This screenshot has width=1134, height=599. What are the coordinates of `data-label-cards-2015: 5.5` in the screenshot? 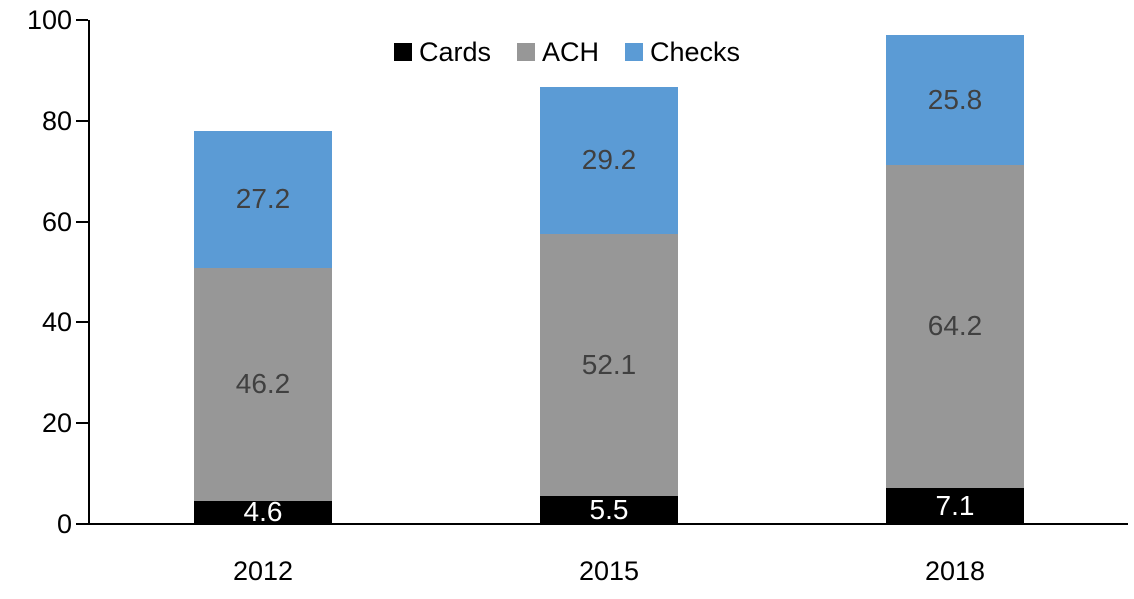 It's located at (609, 510).